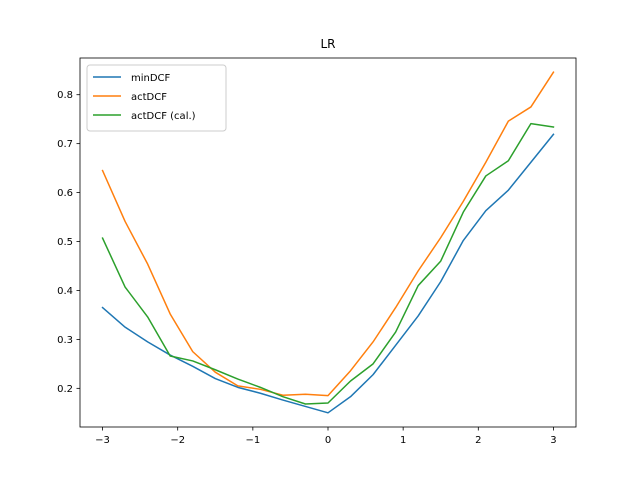 This screenshot has width=640, height=480. What do you see at coordinates (65, 291) in the screenshot?
I see `y-tick-label: 0.4` at bounding box center [65, 291].